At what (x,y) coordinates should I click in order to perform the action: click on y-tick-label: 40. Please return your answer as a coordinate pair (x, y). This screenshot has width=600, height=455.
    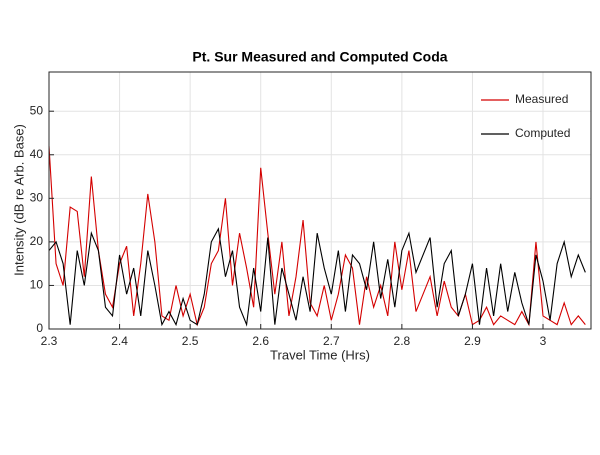
    Looking at the image, I should click on (37, 154).